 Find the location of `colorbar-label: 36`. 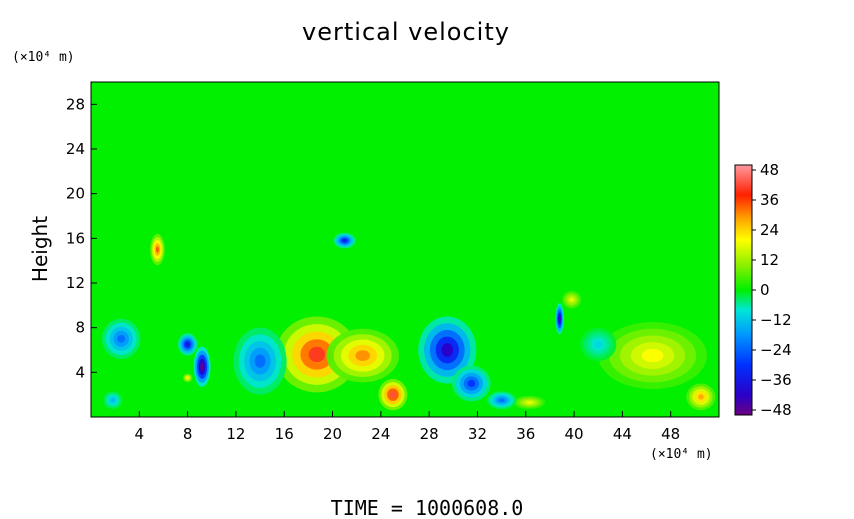

colorbar-label: 36 is located at coordinates (769, 200).